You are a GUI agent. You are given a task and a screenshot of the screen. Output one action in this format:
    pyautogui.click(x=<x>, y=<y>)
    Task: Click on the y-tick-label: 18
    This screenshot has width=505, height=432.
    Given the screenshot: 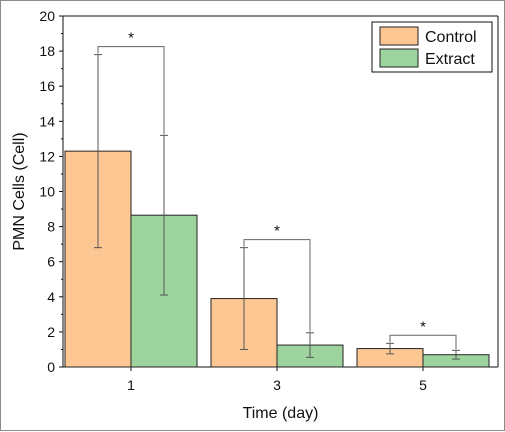 What is the action you would take?
    pyautogui.click(x=47, y=51)
    